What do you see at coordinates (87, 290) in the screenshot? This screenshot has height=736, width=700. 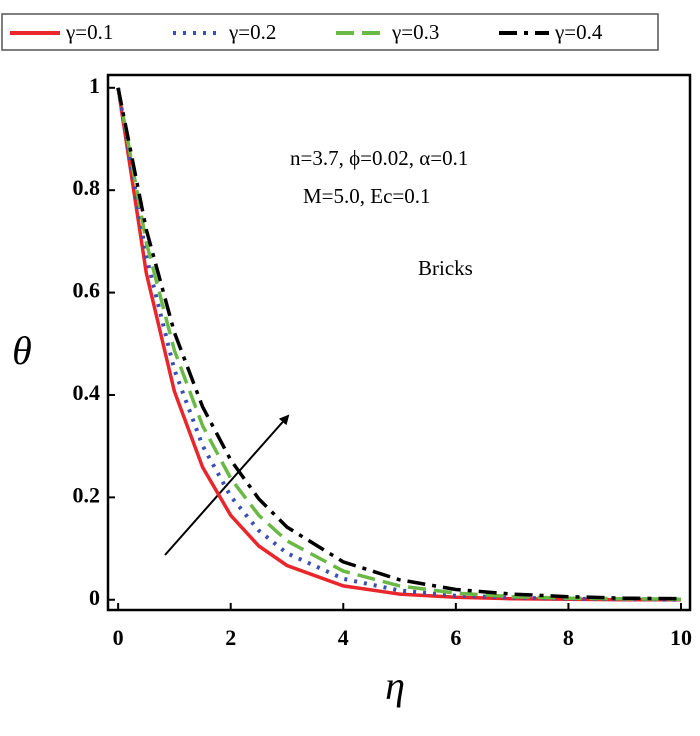 I see `y-tick-label: 0.6` at bounding box center [87, 290].